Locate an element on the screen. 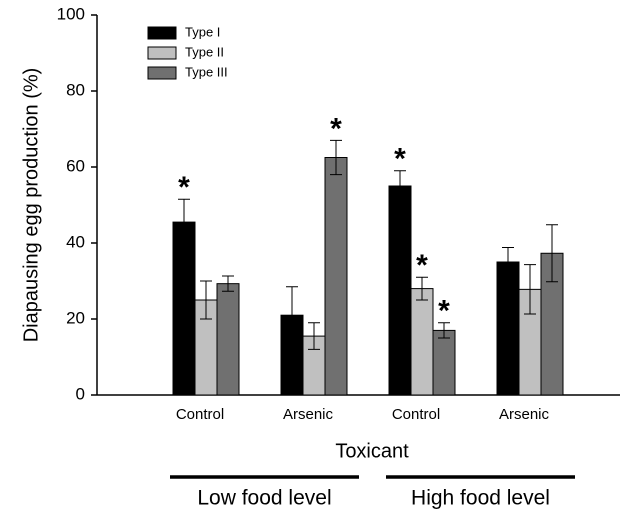  legend-label: Type II is located at coordinates (204, 51).